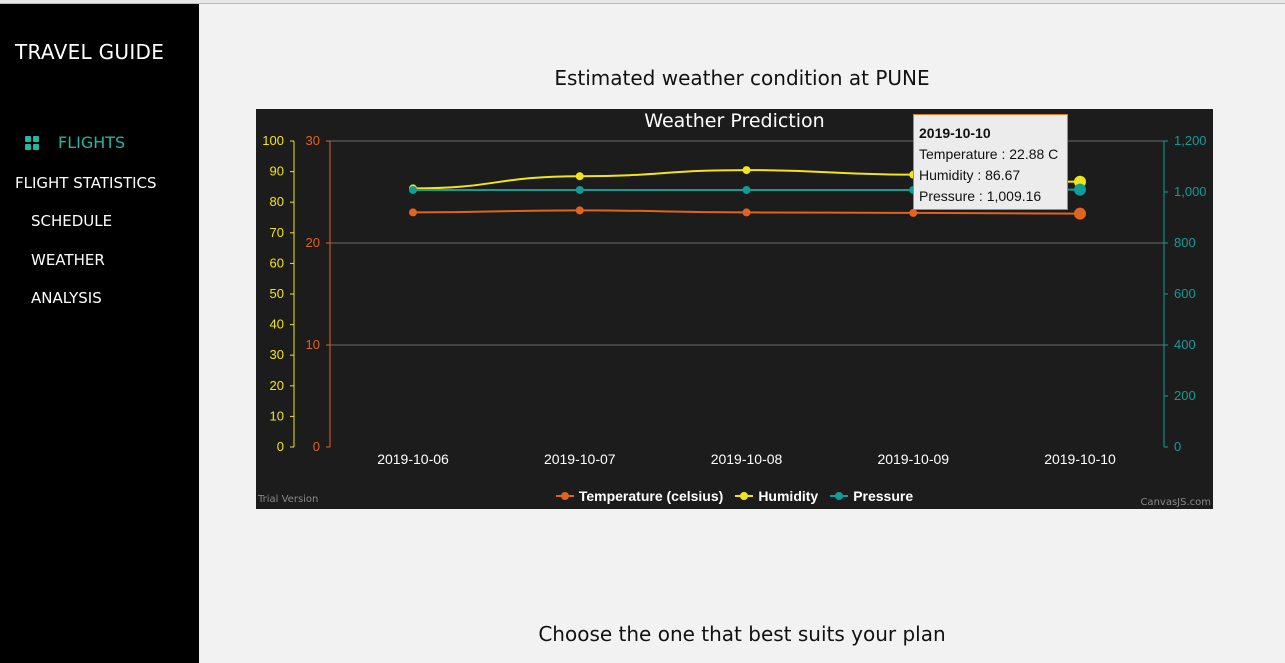 This screenshot has height=663, width=1285. I want to click on legend-item-temperature: Temperature (celsius), so click(639, 496).